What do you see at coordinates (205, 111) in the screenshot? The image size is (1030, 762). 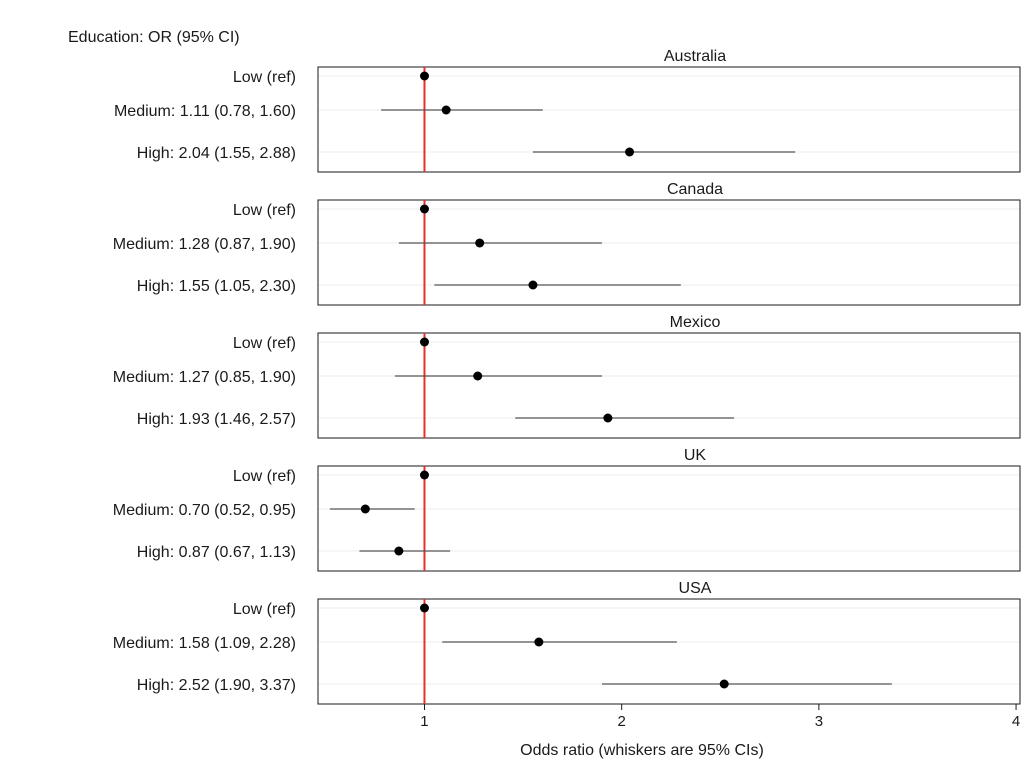 I see `row-label: Medium: 1.11 (0.78, 1.60)` at bounding box center [205, 111].